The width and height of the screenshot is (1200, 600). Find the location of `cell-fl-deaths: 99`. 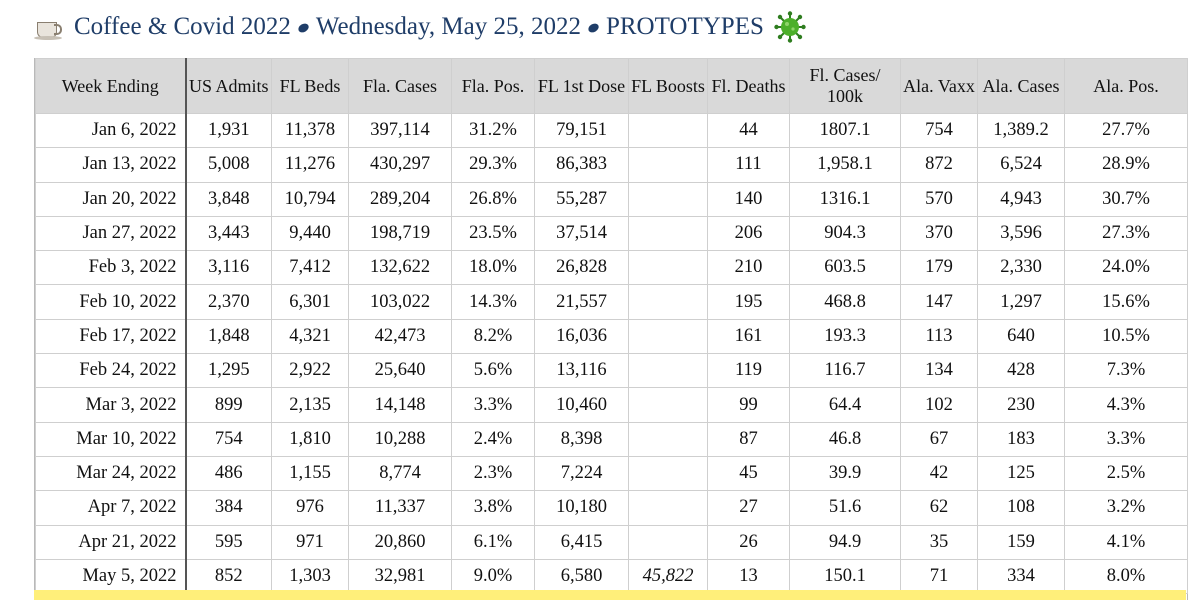

cell-fl-deaths: 99 is located at coordinates (748, 405).